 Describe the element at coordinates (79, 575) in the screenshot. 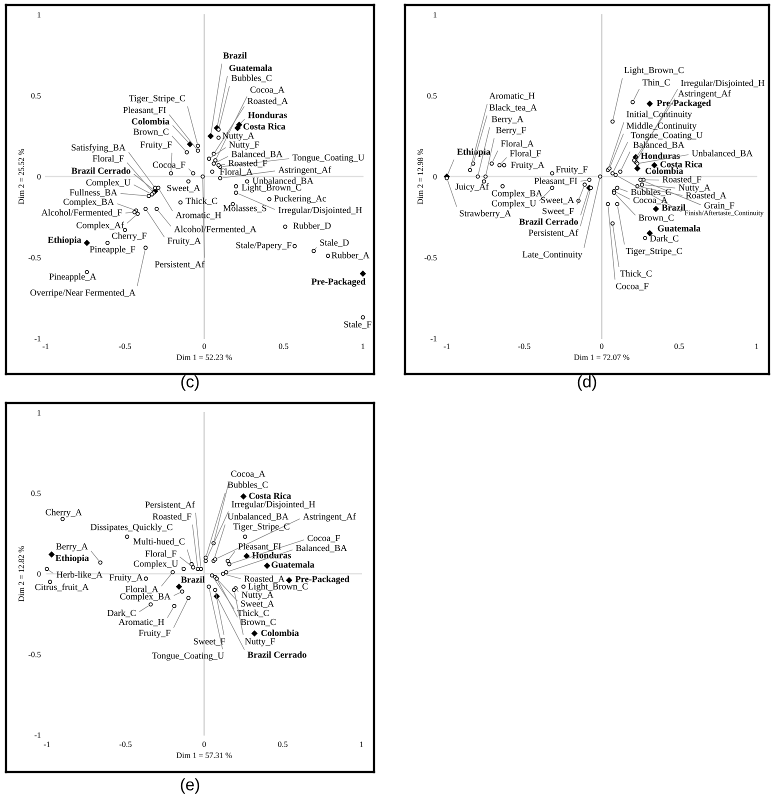

I see `annotation: Herb-like_A` at that location.